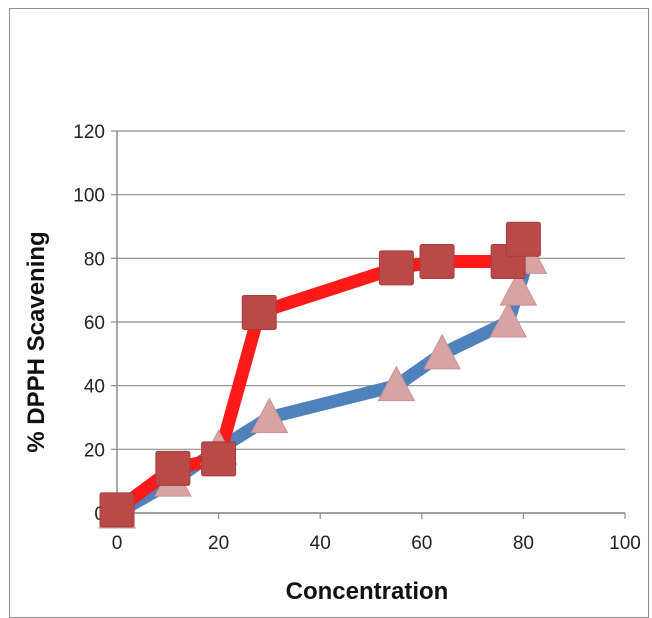 The width and height of the screenshot is (652, 618). I want to click on x-axis-title: Concentration, so click(367, 591).